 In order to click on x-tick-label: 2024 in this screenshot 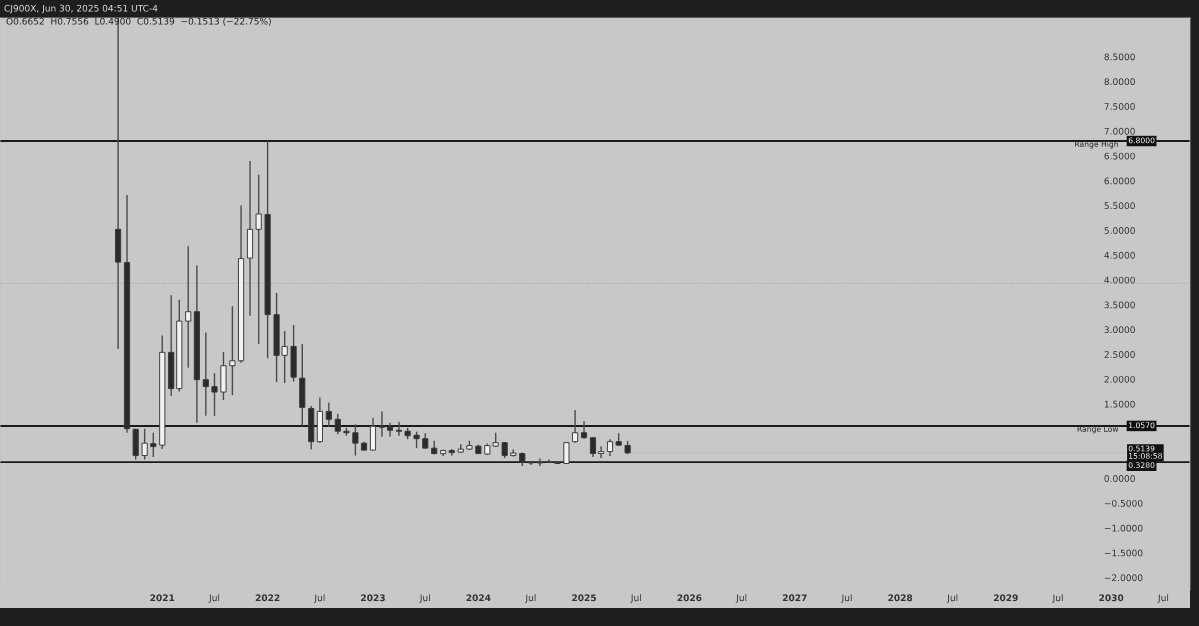, I will do `click(478, 598)`.